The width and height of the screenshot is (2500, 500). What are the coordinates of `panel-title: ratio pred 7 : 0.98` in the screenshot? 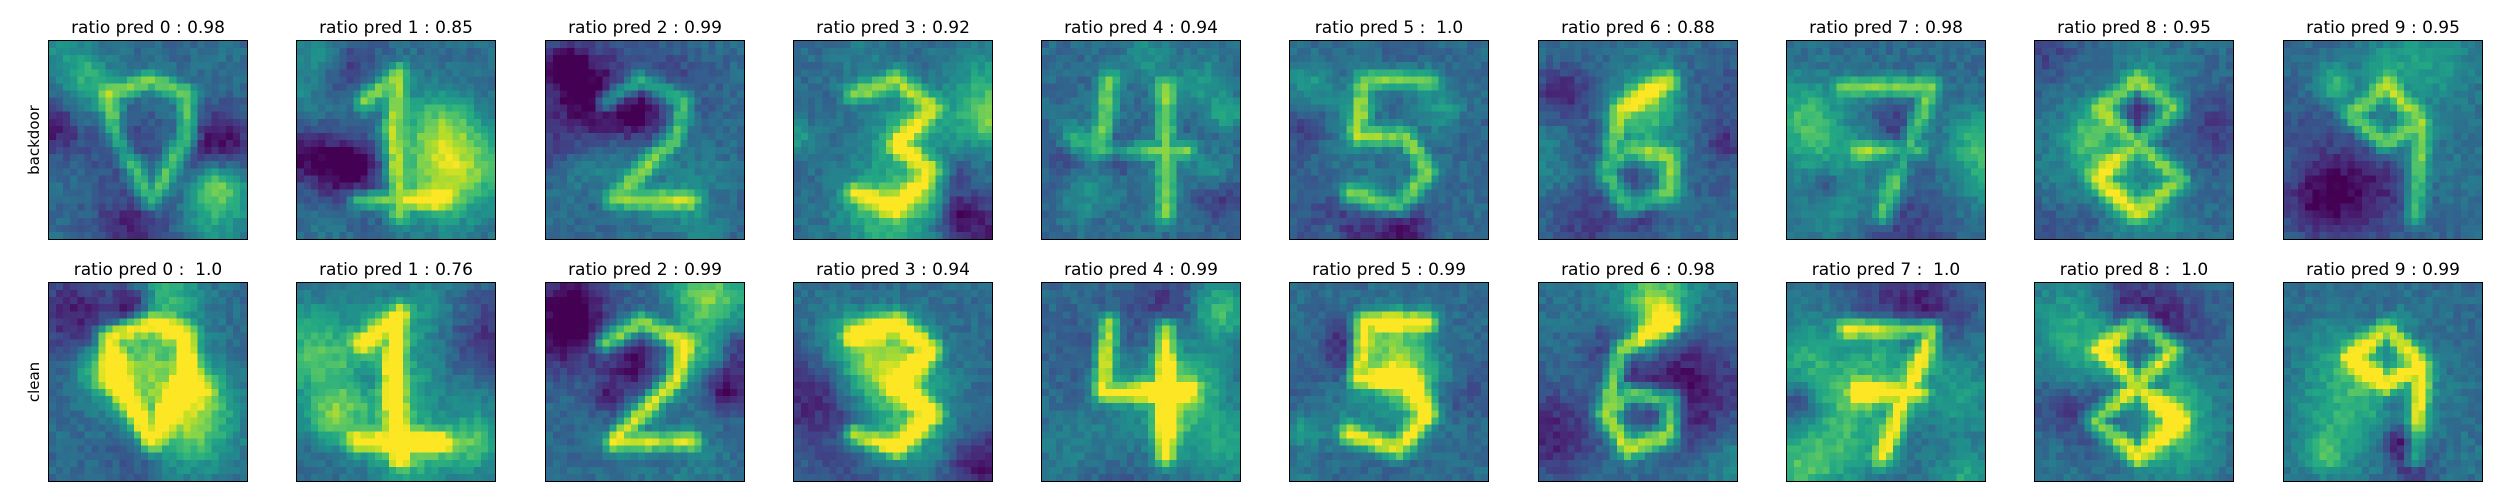 It's located at (1886, 28).